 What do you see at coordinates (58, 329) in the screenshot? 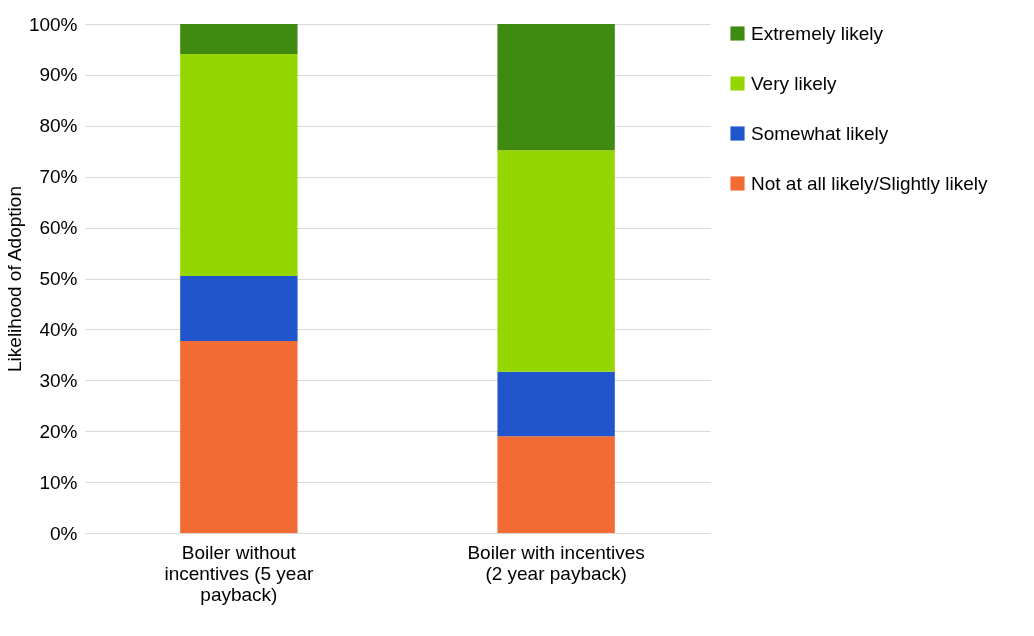
I see `y-tick-label: 40%` at bounding box center [58, 329].